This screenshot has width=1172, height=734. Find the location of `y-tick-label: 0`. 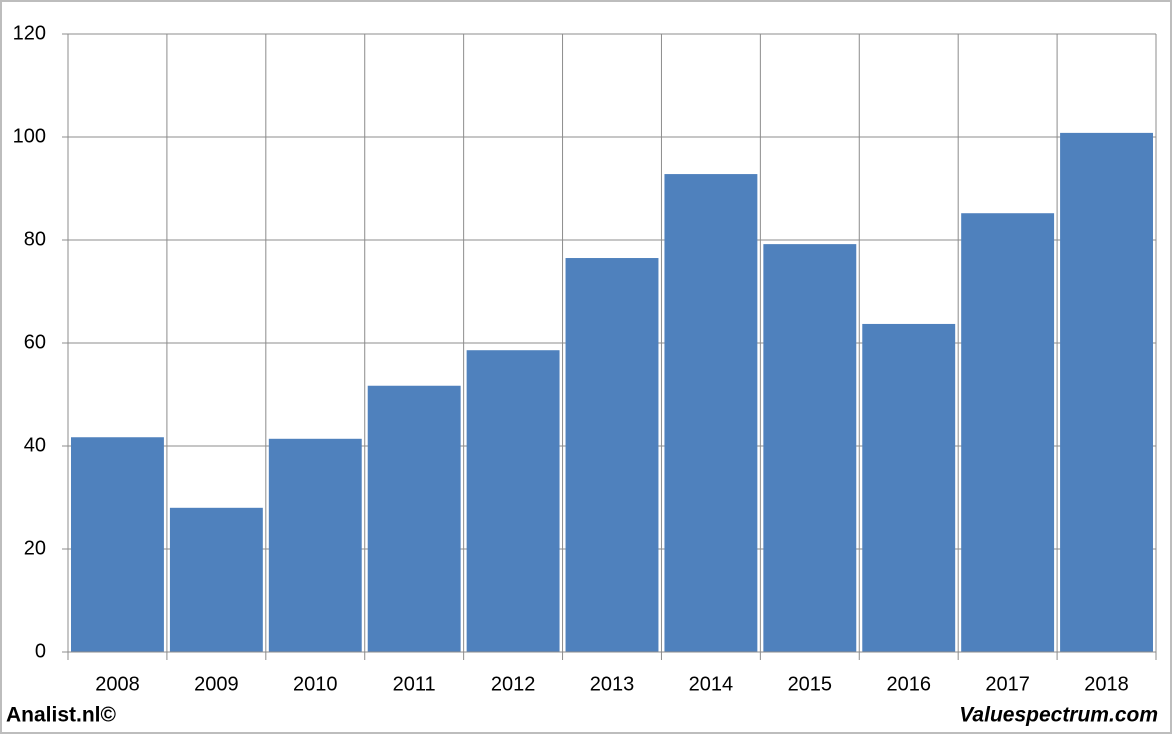

y-tick-label: 0 is located at coordinates (40, 651).